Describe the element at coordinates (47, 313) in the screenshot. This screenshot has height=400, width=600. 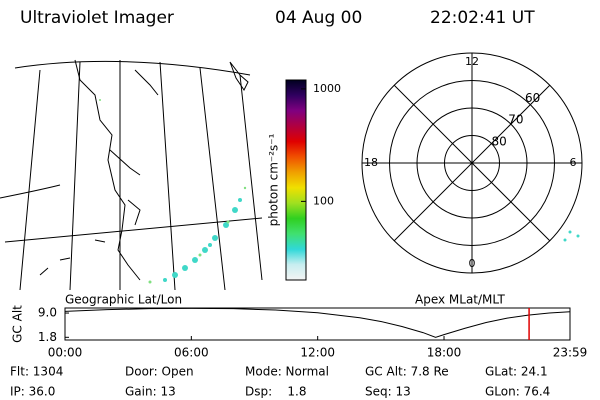
I see `y-tick-label: 9.0` at that location.